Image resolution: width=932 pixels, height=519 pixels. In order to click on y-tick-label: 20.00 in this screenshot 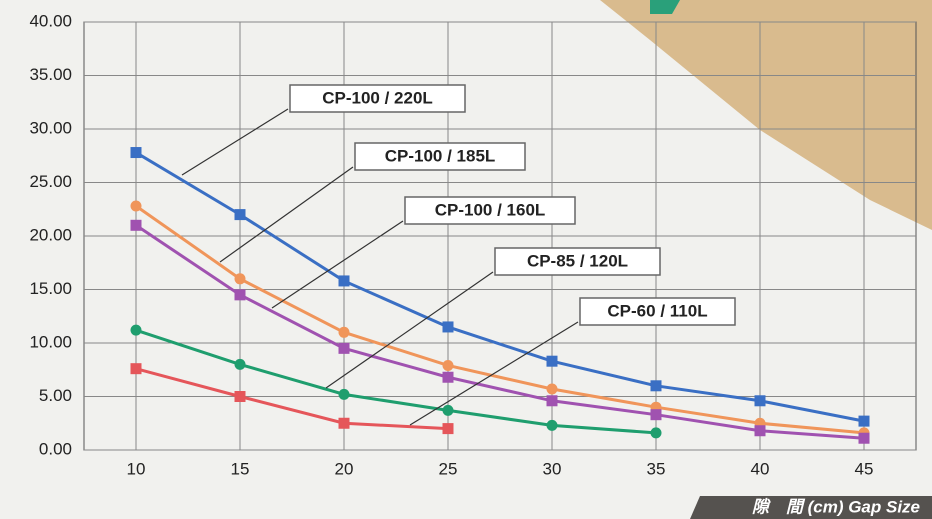, I will do `click(50, 234)`.